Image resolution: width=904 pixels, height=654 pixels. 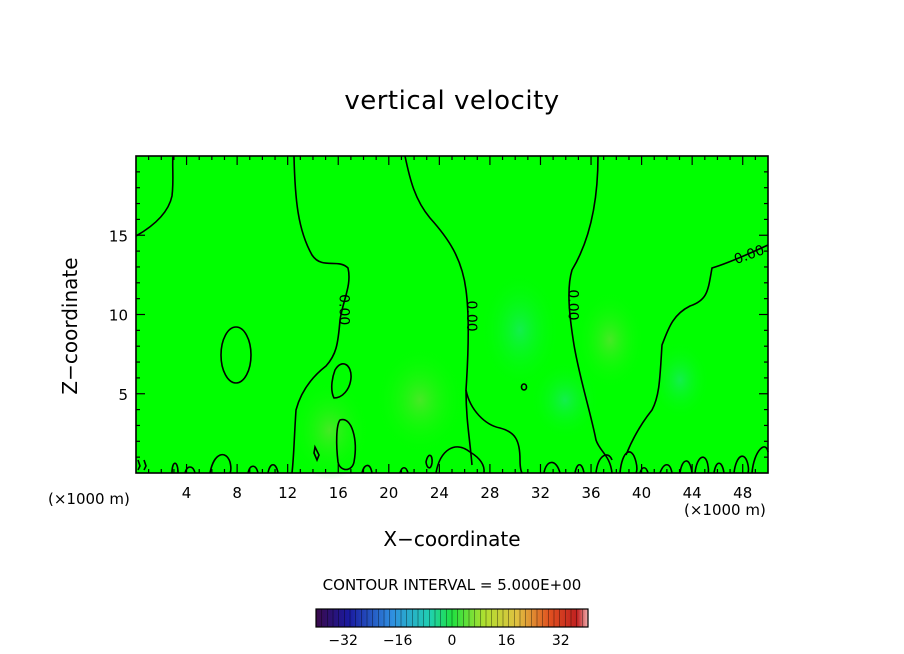 What do you see at coordinates (742, 493) in the screenshot?
I see `x-tick-label: 48` at bounding box center [742, 493].